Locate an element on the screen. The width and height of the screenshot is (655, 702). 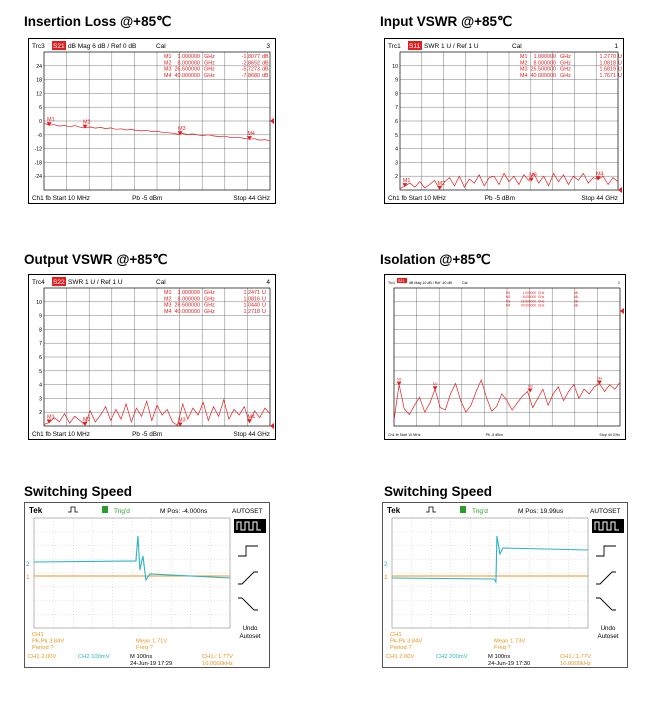
scope-brand: Tek is located at coordinates (394, 510).